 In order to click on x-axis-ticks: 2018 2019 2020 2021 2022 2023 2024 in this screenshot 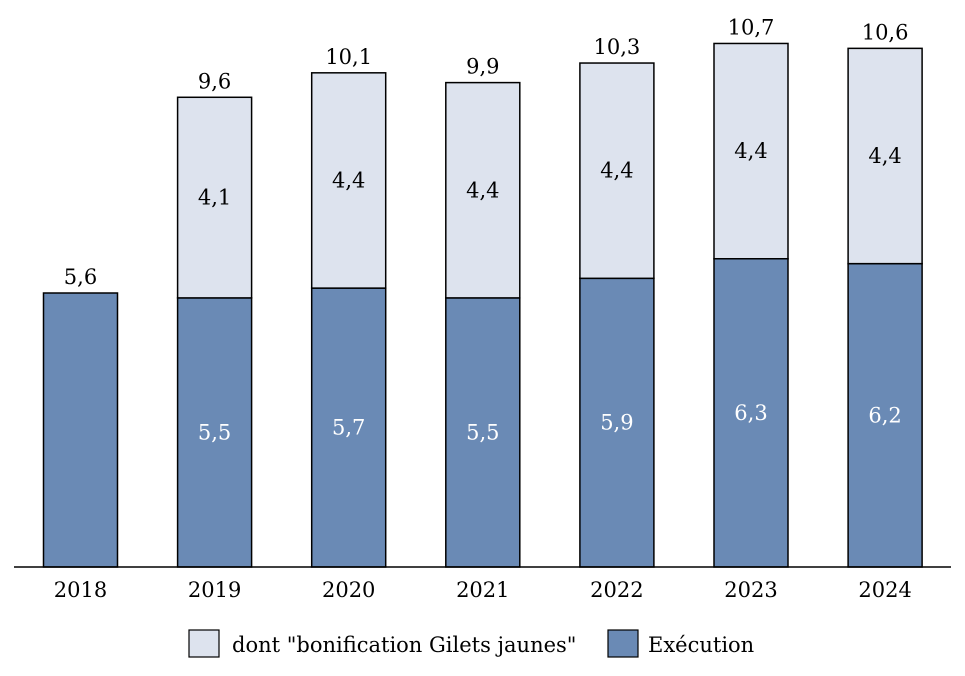, I will do `click(483, 590)`.